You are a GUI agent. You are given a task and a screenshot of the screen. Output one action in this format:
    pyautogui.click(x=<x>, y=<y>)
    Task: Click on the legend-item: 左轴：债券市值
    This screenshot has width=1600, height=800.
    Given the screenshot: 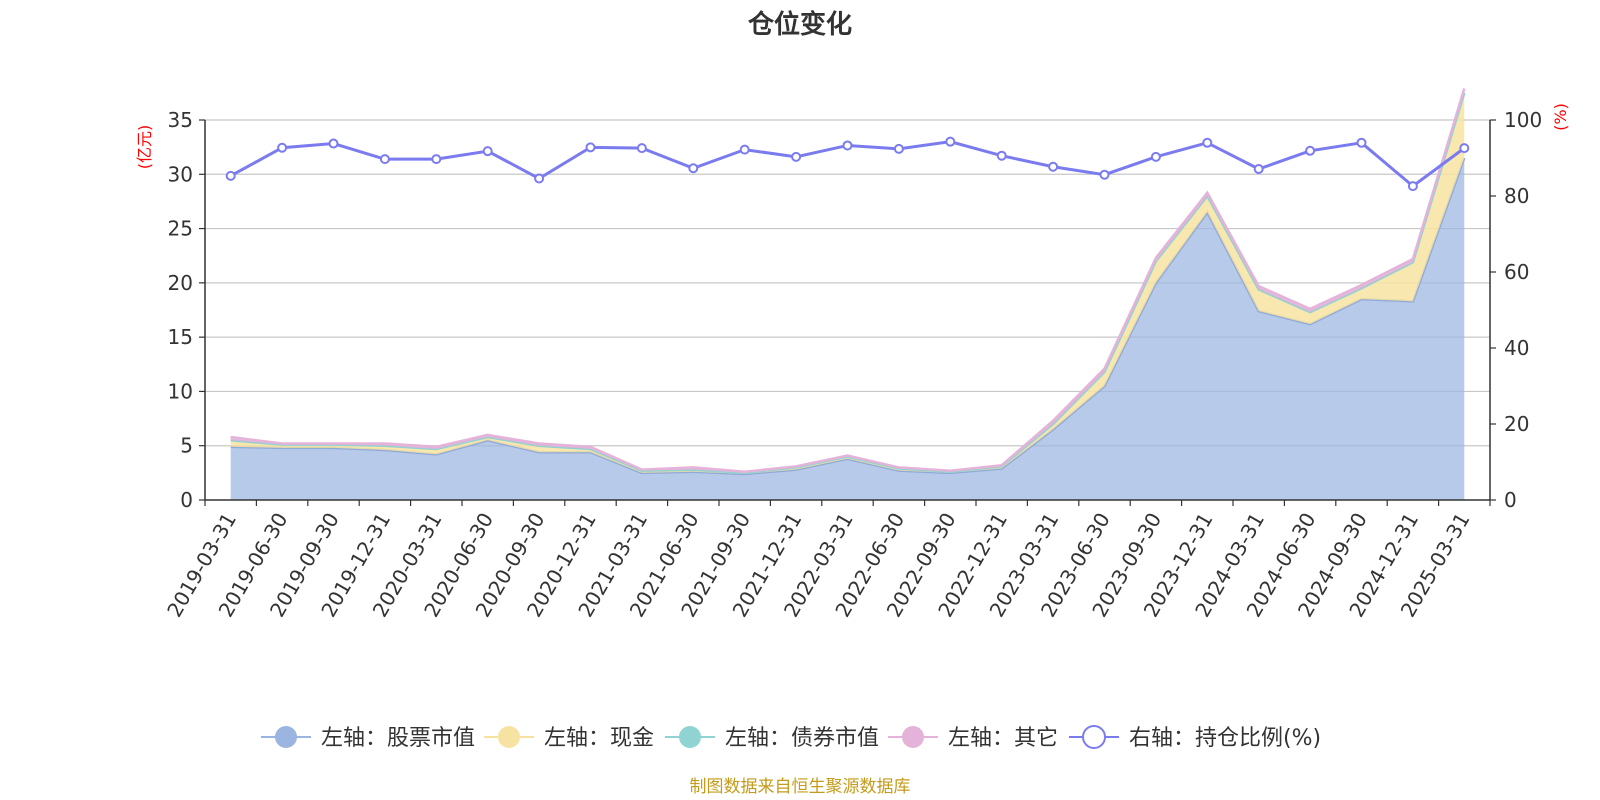 What is the action you would take?
    pyautogui.click(x=772, y=738)
    